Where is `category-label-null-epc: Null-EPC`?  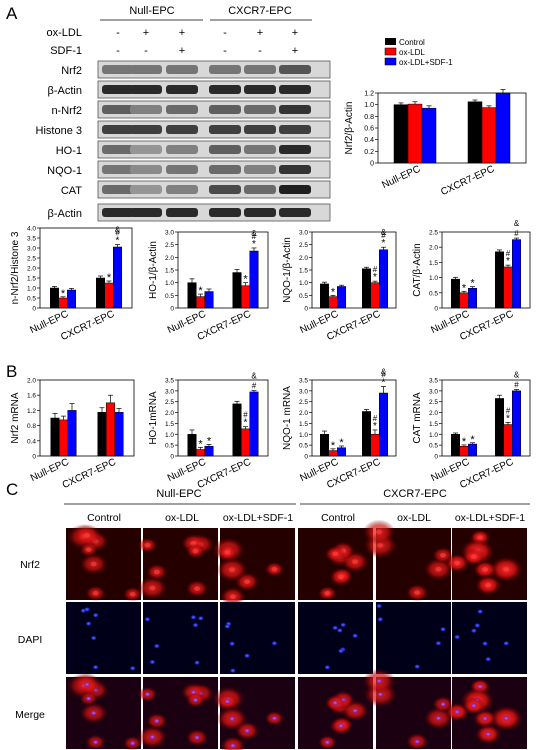 category-label-null-epc: Null-EPC is located at coordinates (401, 177).